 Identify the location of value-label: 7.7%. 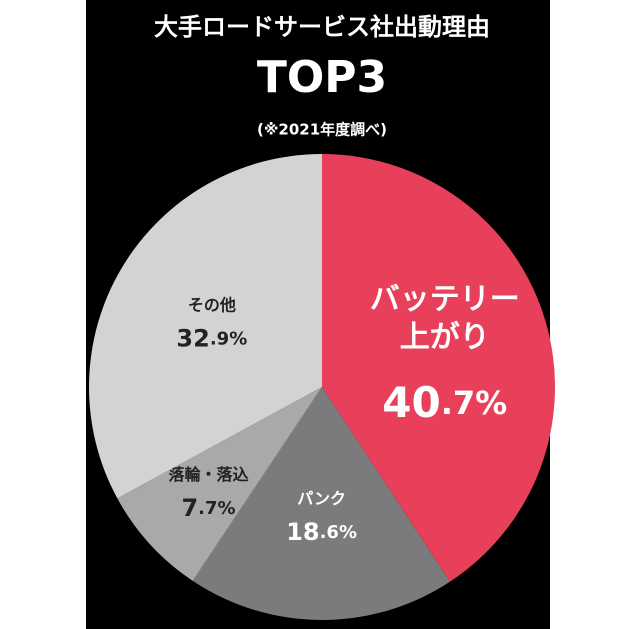
(208, 508).